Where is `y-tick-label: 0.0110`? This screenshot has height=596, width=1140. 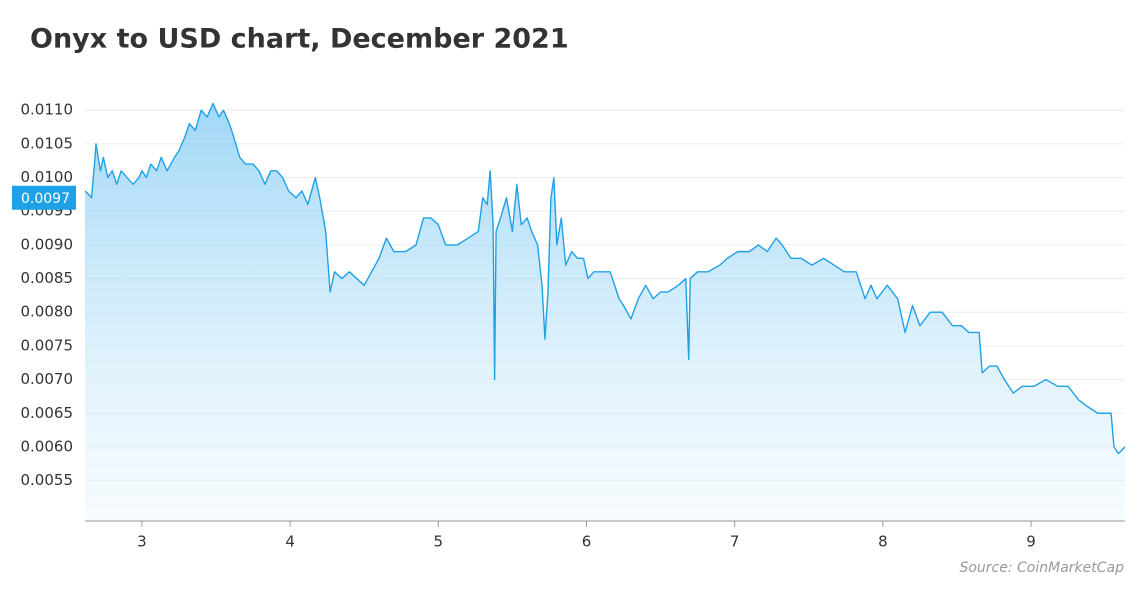 y-tick-label: 0.0110 is located at coordinates (47, 110).